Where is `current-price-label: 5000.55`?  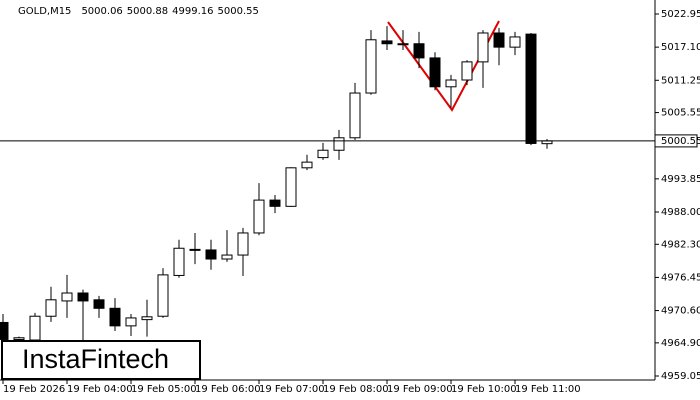
current-price-label: 5000.55 is located at coordinates (680, 141).